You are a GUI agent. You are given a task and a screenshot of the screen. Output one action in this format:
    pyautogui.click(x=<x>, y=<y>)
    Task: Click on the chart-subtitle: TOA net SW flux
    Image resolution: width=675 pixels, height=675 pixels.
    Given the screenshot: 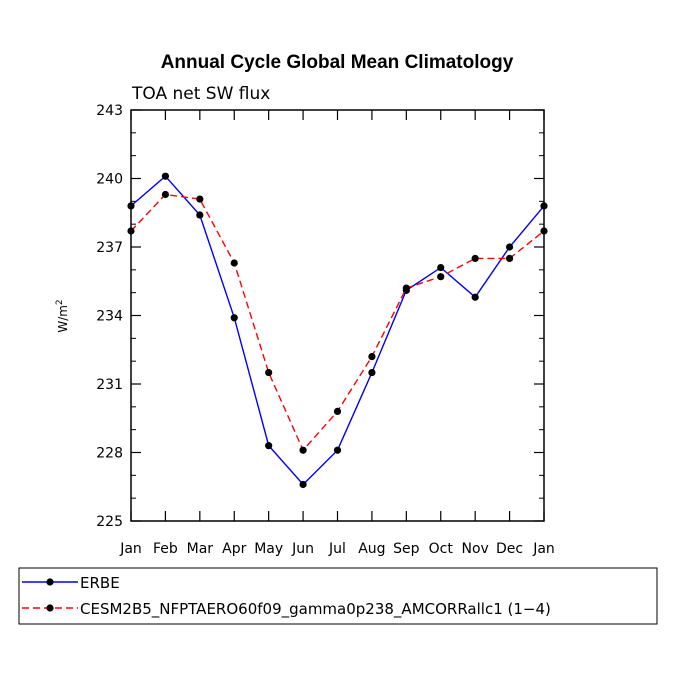 What is the action you would take?
    pyautogui.click(x=200, y=94)
    